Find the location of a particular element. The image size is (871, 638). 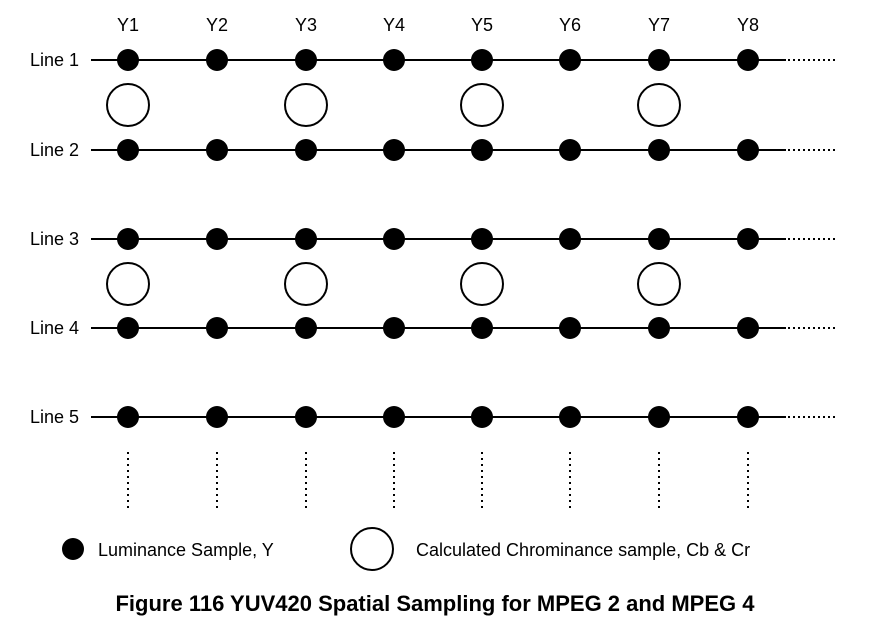

luminance-sample-line-1-y5 is located at coordinates (482, 60).